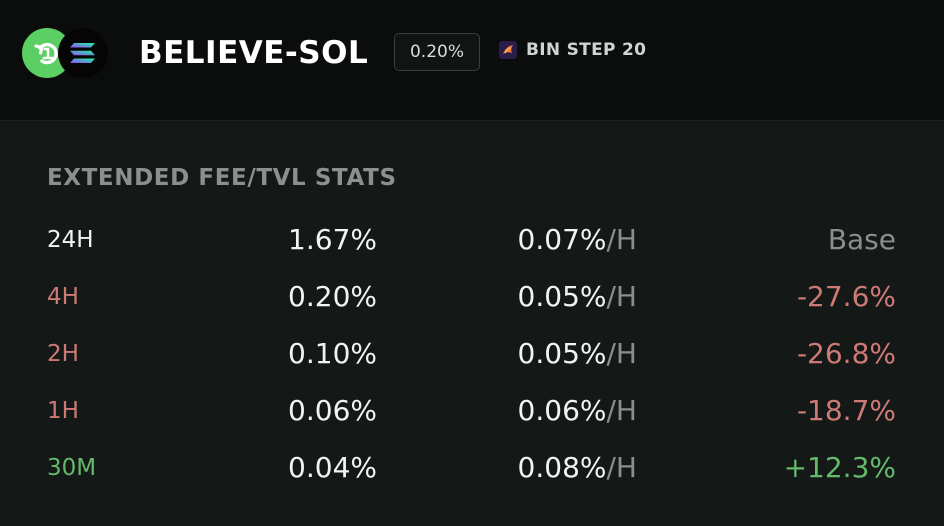 This screenshot has width=944, height=526. I want to click on hourly-rate: 0.06%, so click(562, 410).